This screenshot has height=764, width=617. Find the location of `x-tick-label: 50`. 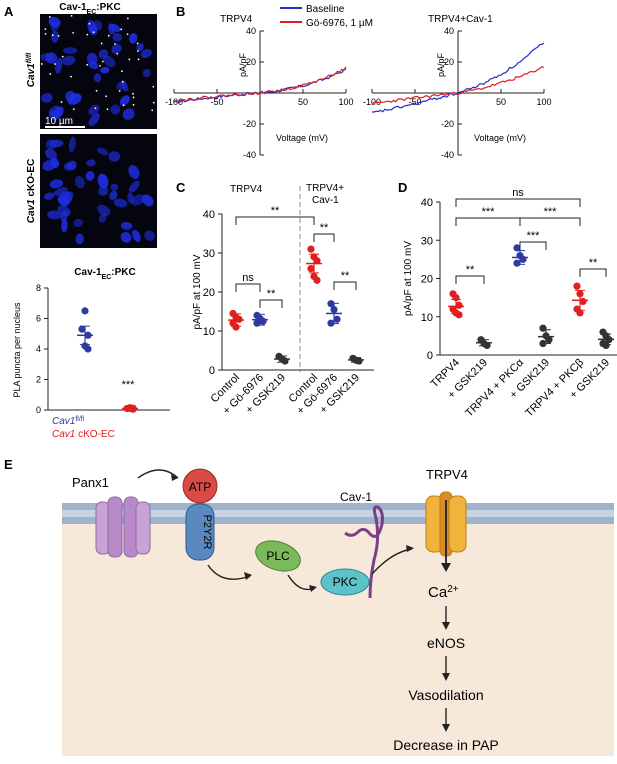

x-tick-label: 50 is located at coordinates (501, 102).